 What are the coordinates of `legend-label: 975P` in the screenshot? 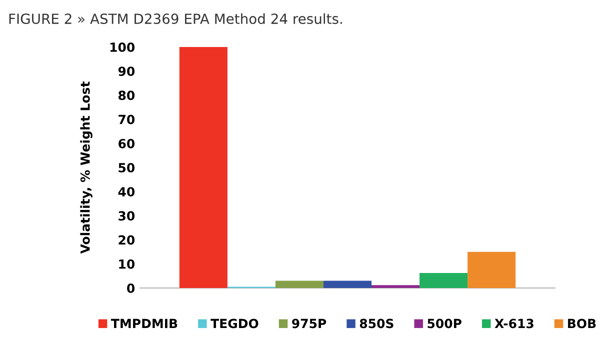 It's located at (309, 323).